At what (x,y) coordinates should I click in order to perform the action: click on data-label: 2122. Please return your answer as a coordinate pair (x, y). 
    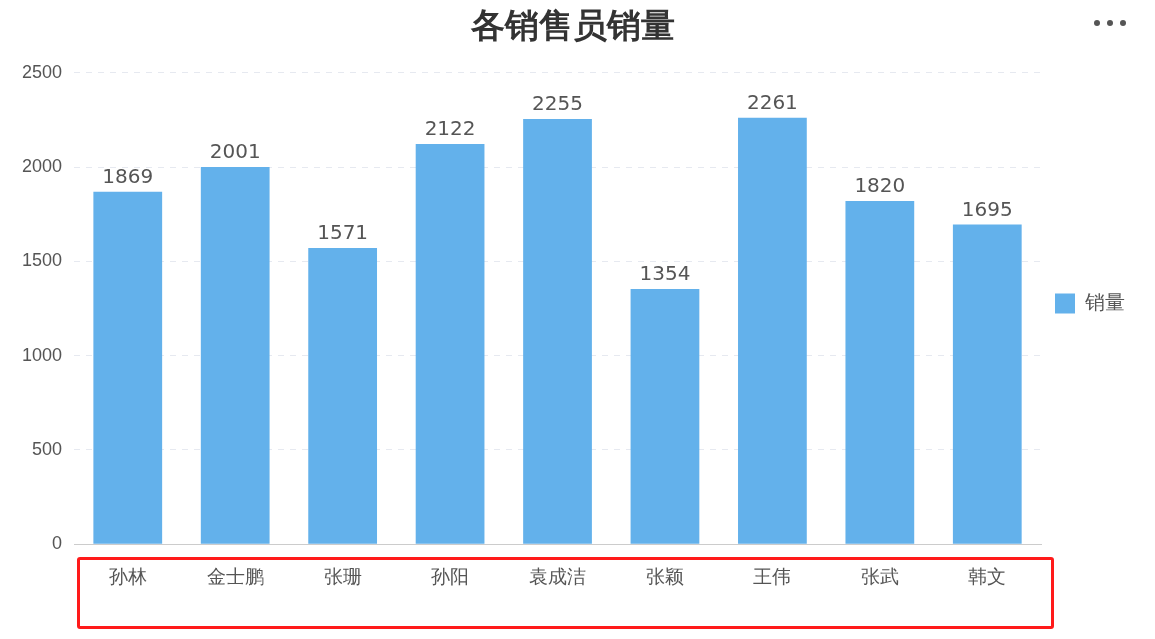
    Looking at the image, I should click on (450, 128).